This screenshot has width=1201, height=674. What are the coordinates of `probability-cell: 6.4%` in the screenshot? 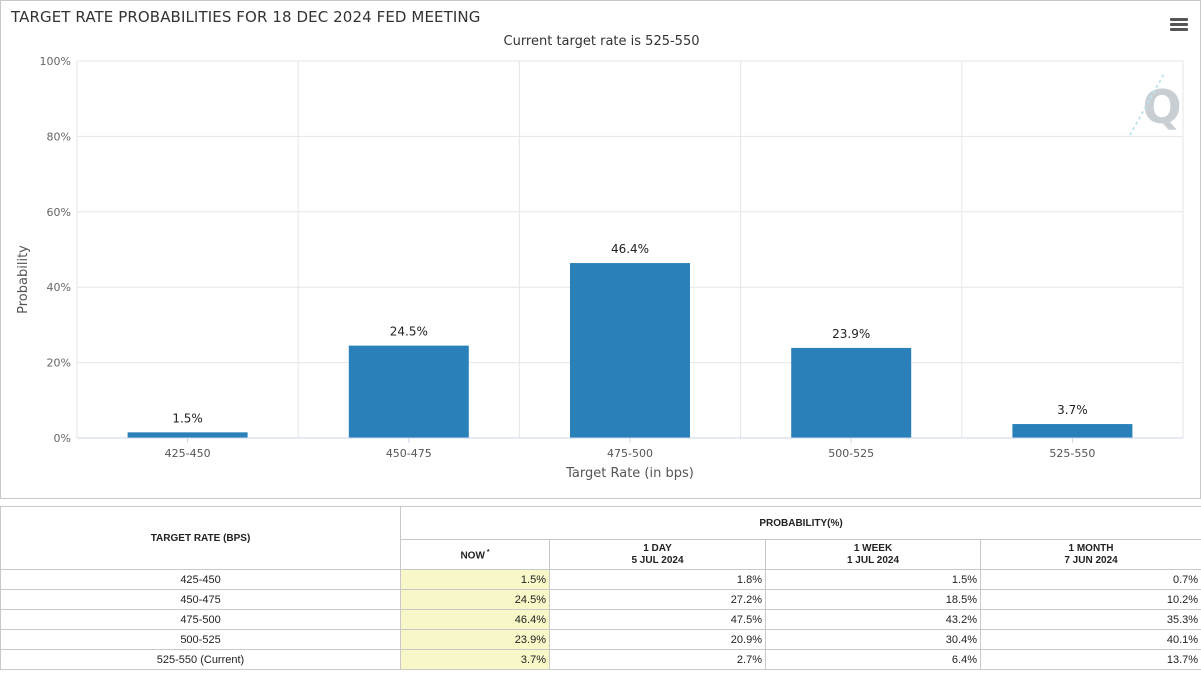 It's located at (873, 659).